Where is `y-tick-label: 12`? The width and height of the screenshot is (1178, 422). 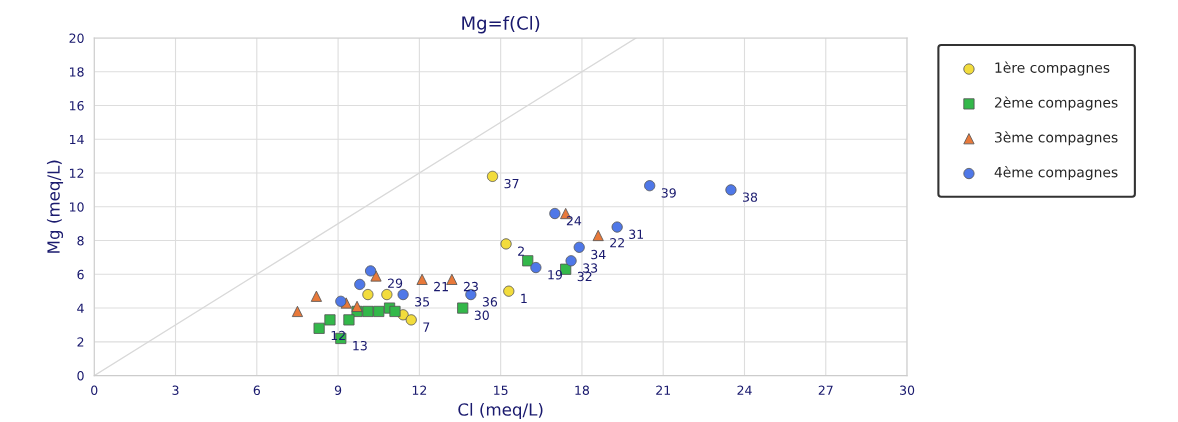
y-tick-label: 12 is located at coordinates (76, 173).